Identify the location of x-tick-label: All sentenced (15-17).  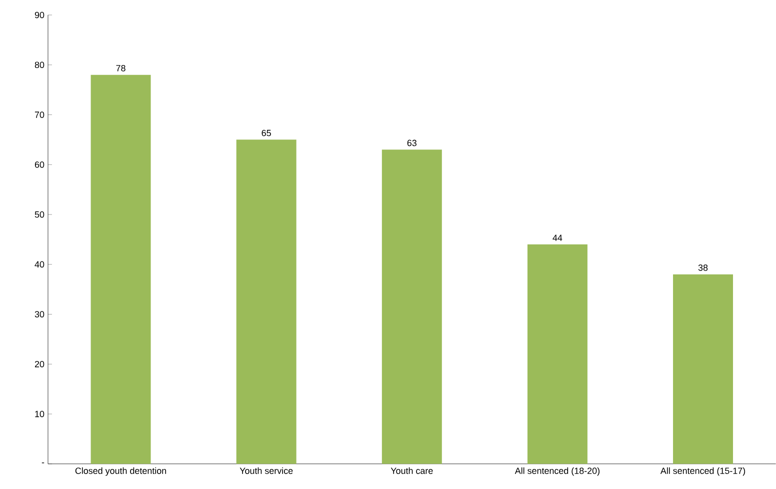
(703, 471).